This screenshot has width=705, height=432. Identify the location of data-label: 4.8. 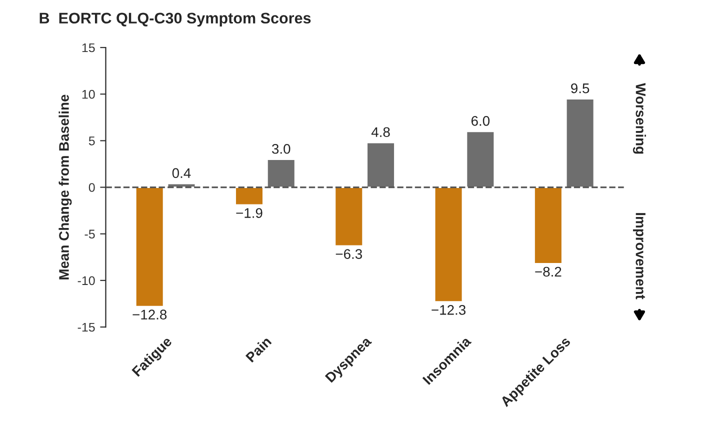
(380, 132).